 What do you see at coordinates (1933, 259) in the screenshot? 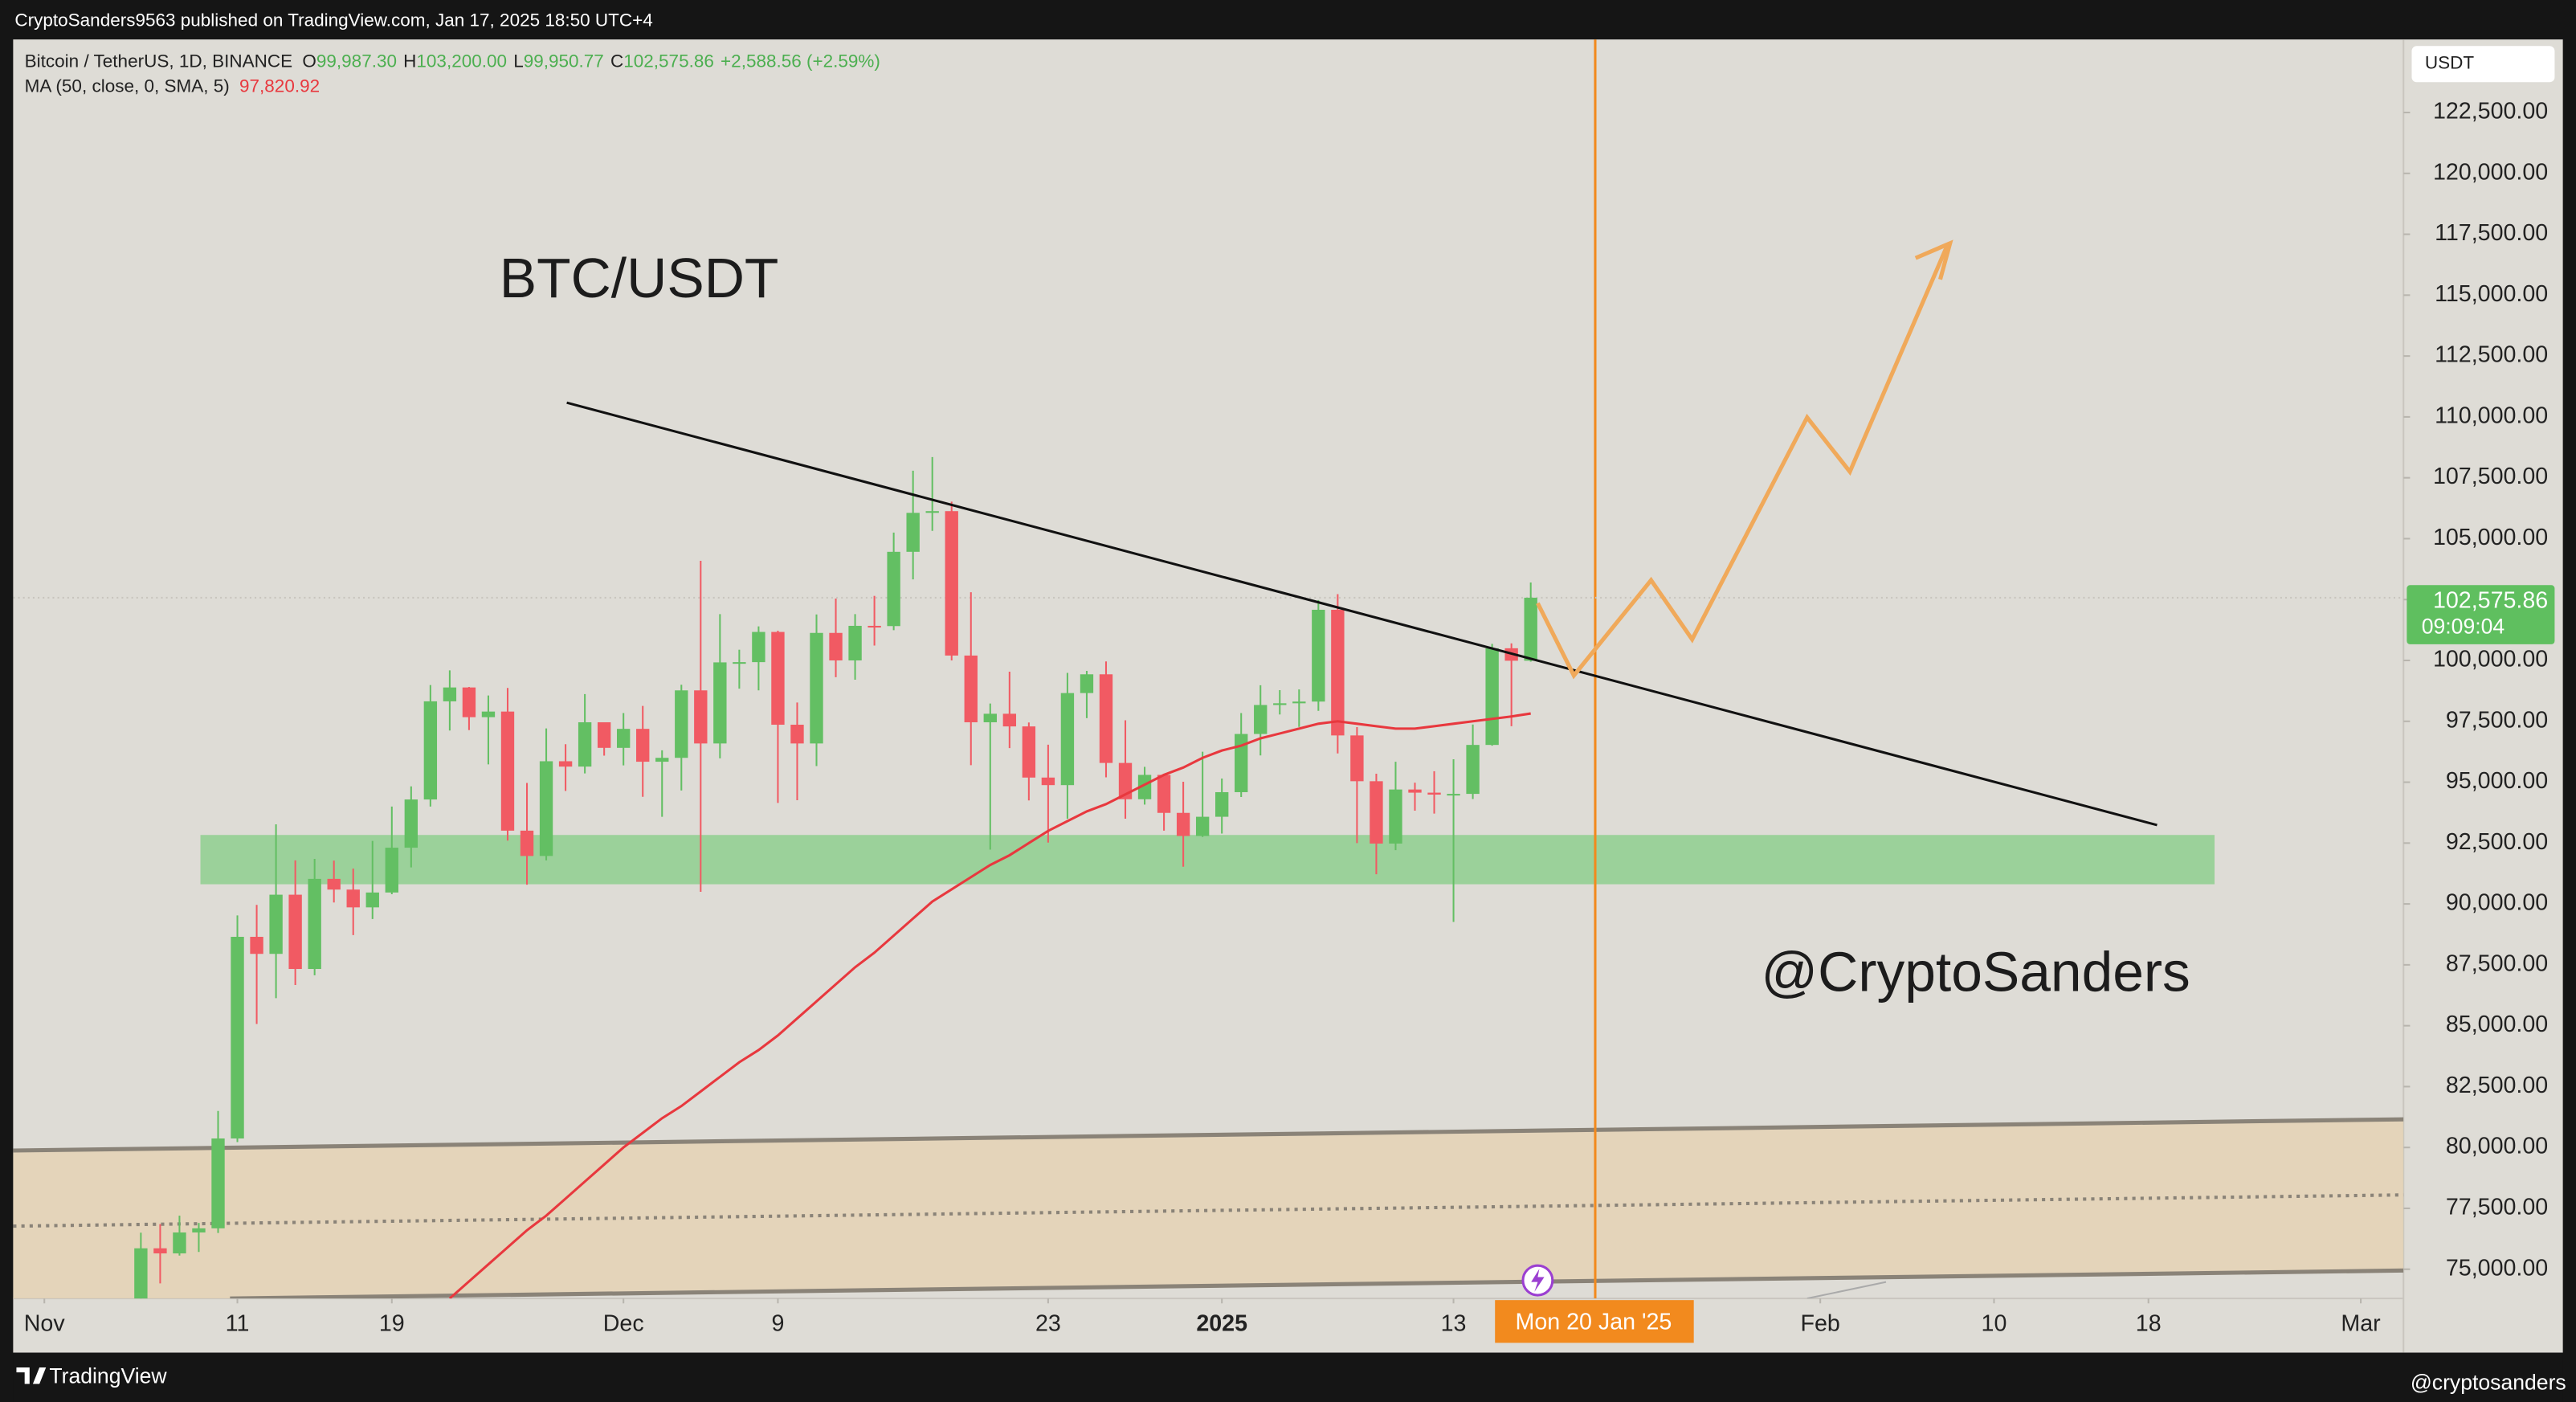
I see `projection-arrow` at bounding box center [1933, 259].